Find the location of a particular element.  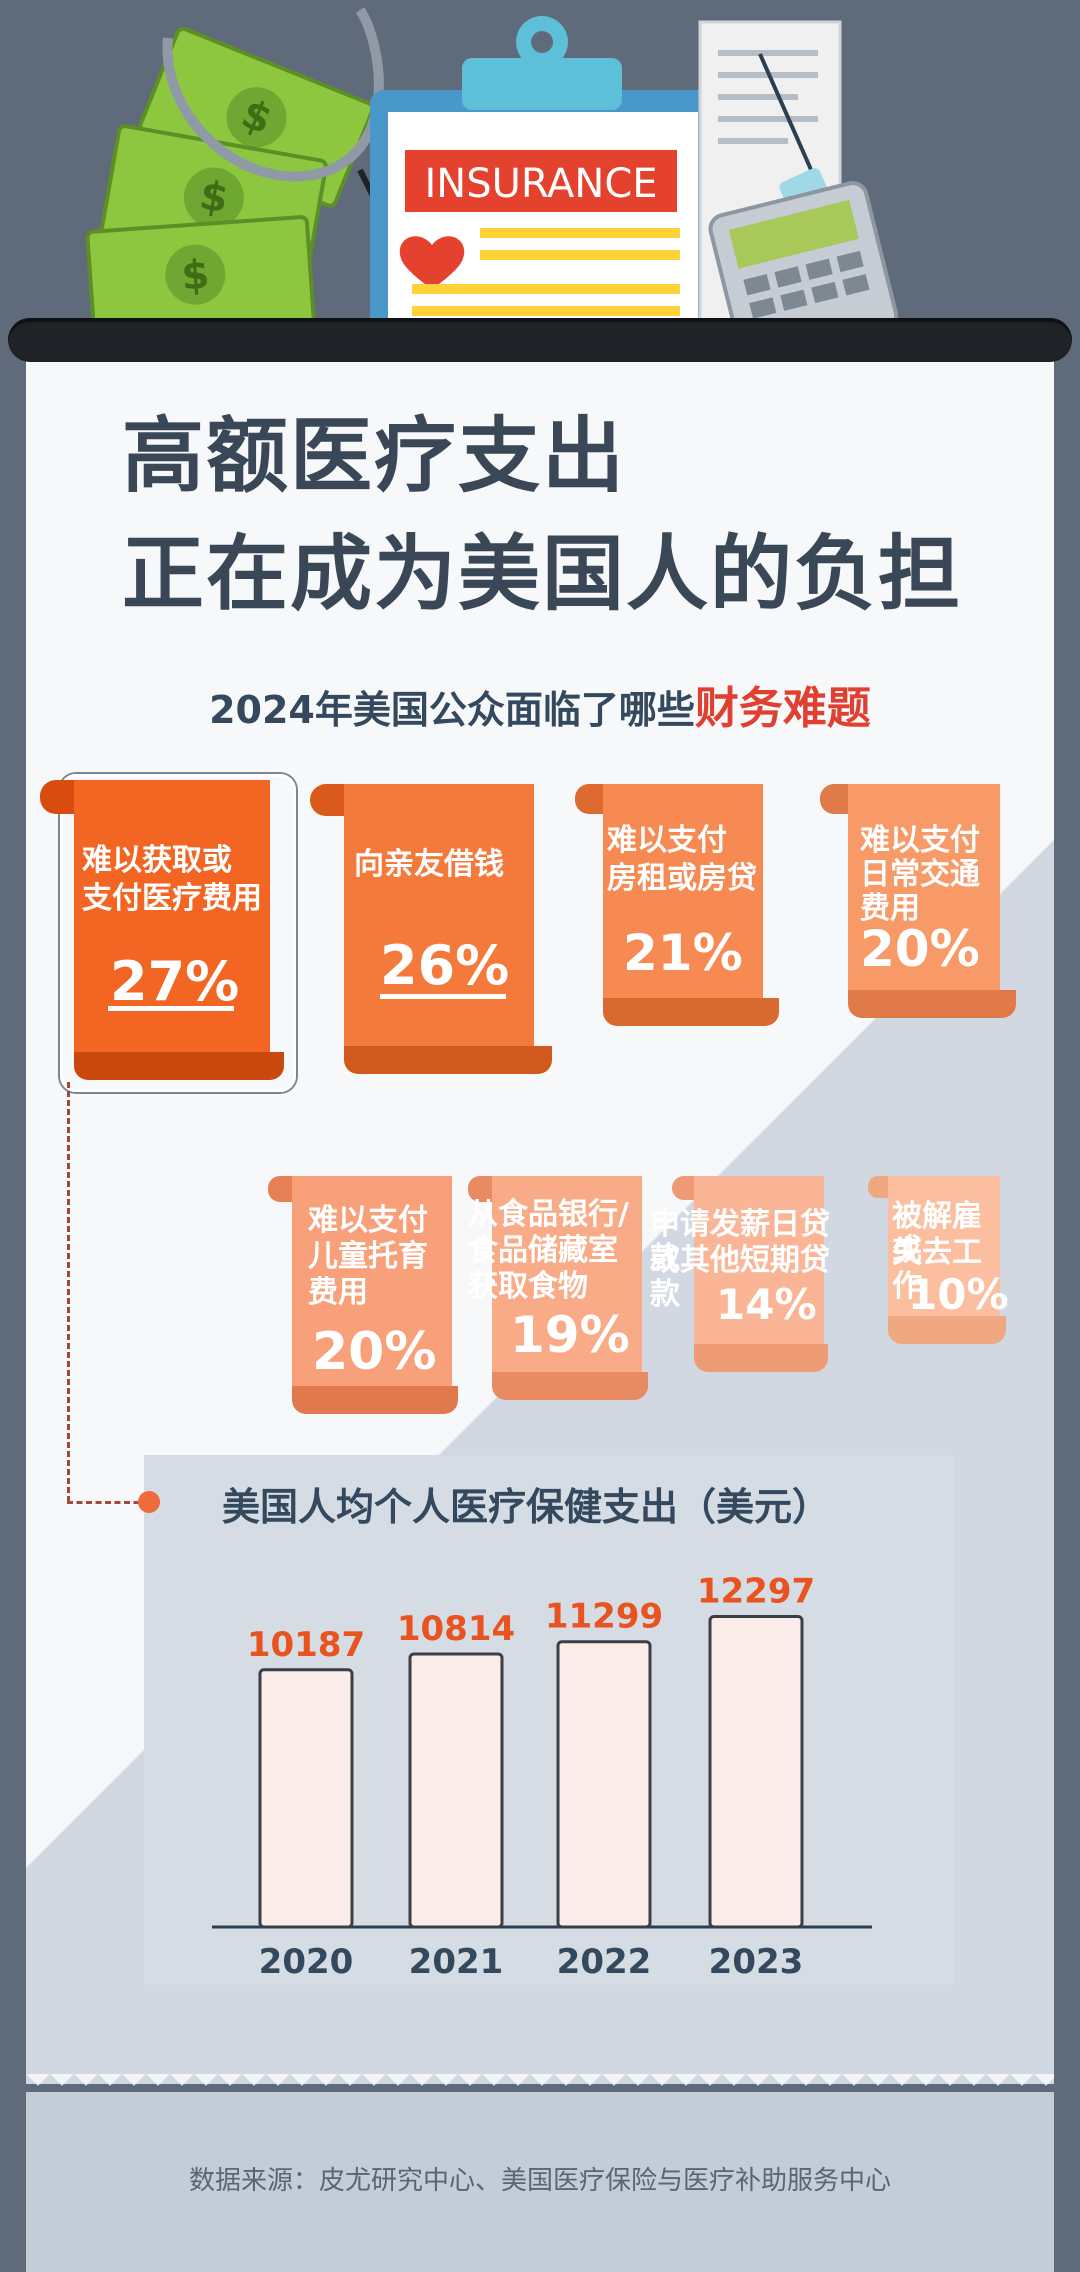

highlight-frame is located at coordinates (178, 933).